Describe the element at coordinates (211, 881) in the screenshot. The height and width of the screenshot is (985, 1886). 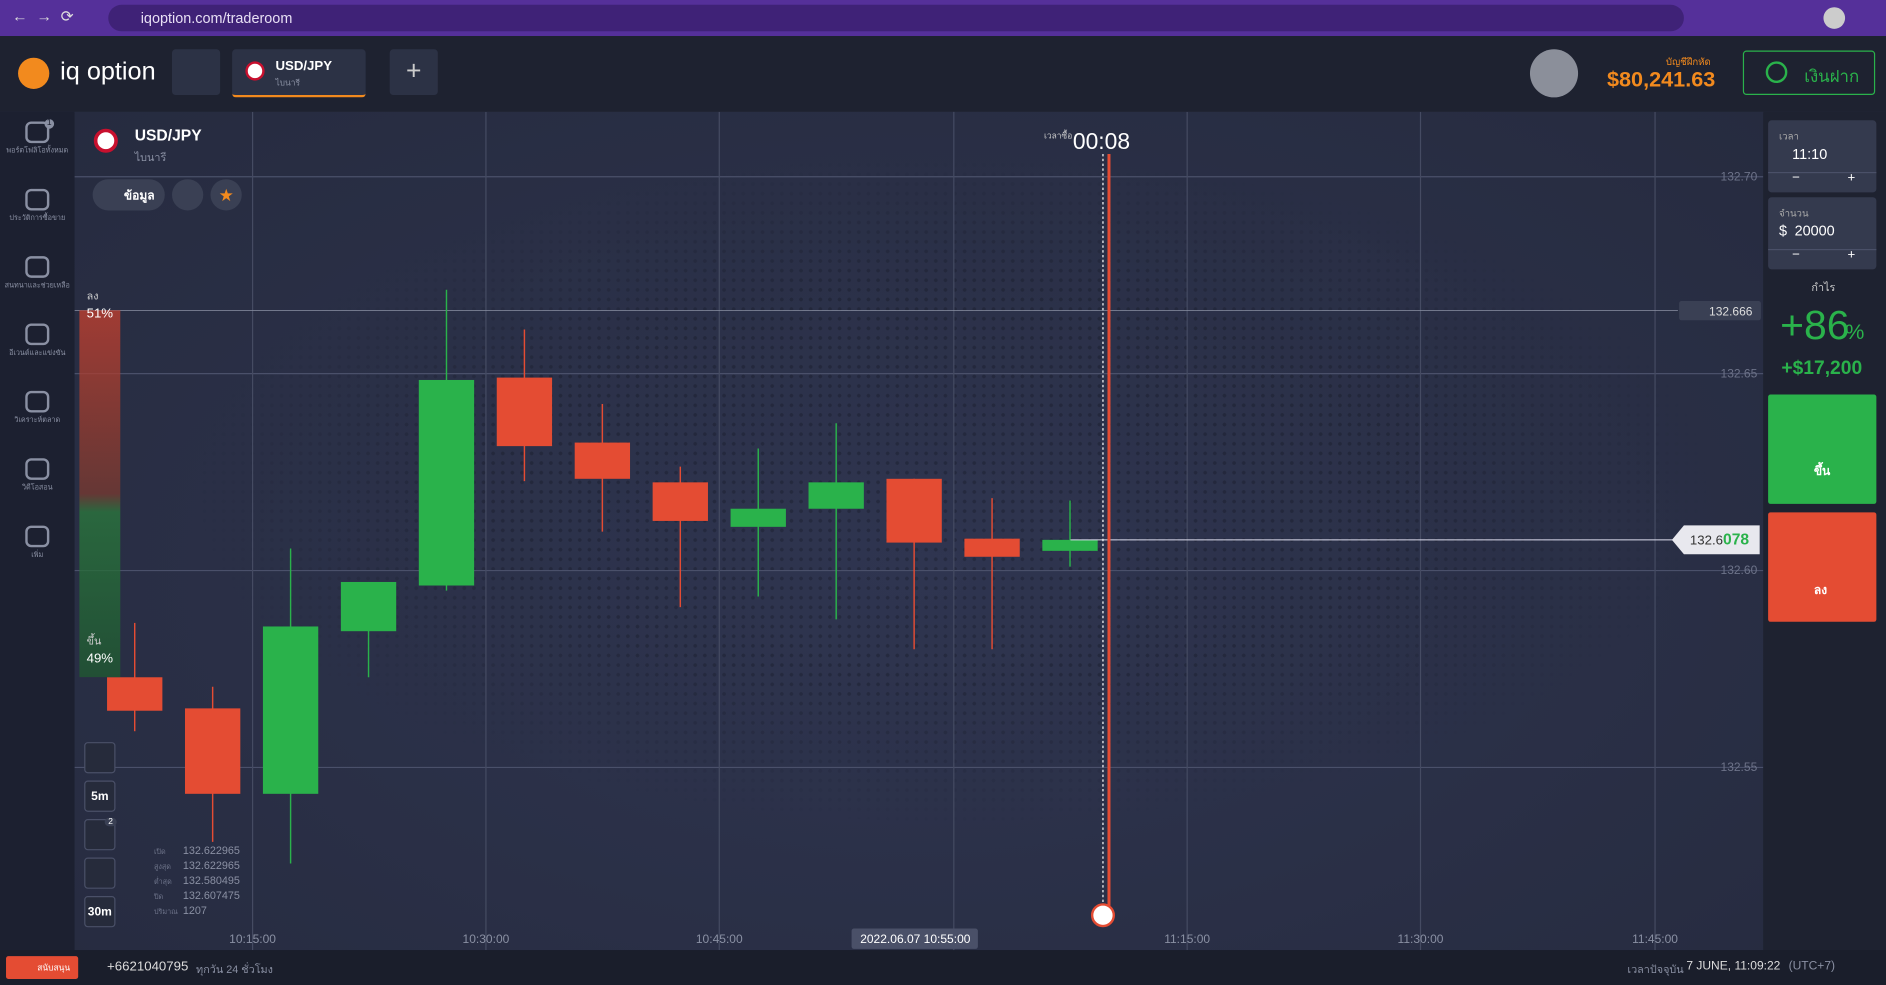
I see `ohlc-value: 132.580495` at that location.